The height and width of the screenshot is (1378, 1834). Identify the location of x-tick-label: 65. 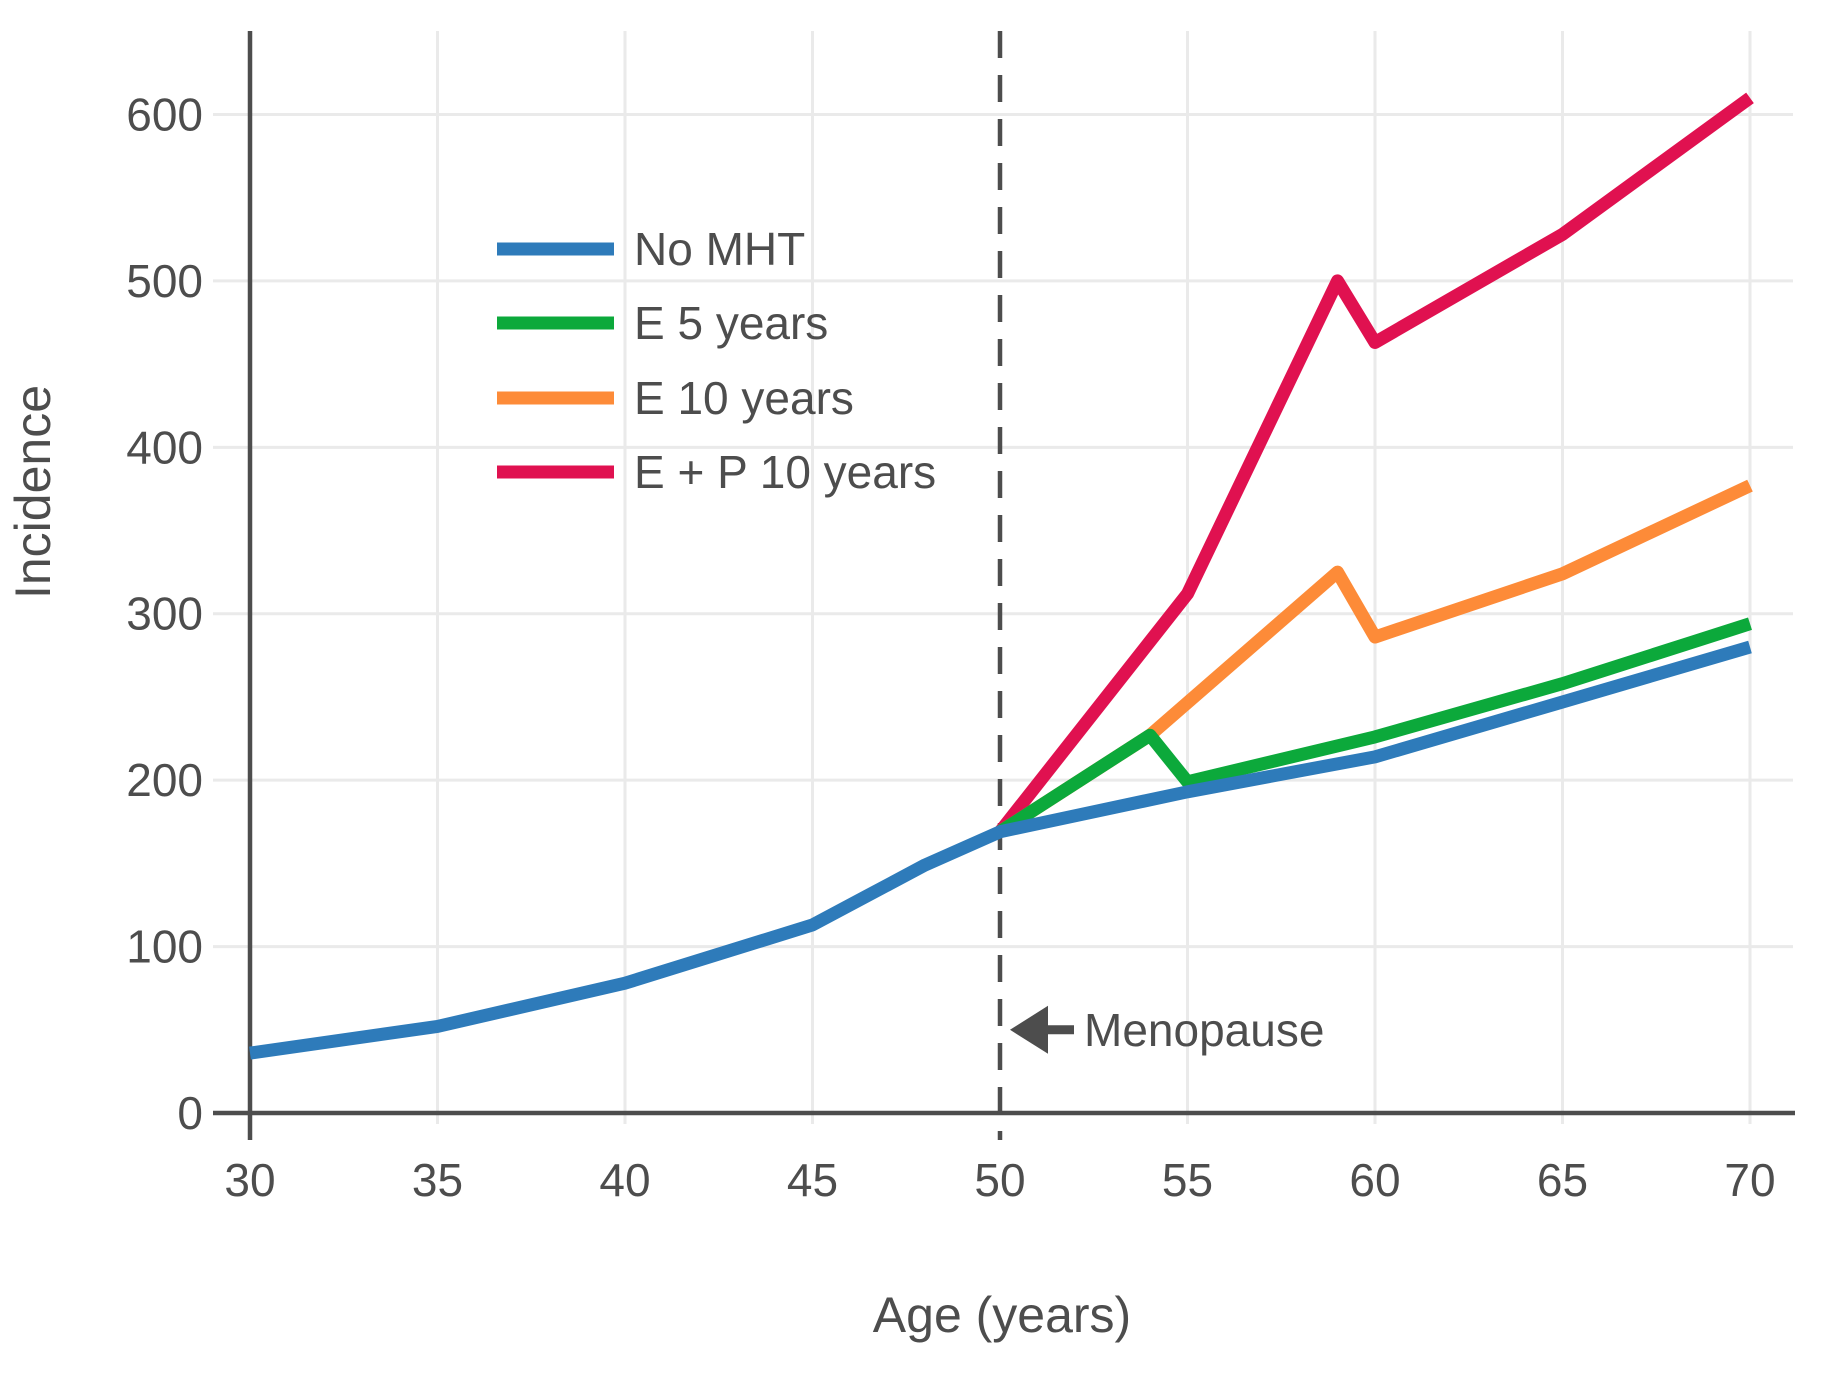
(1562, 1180).